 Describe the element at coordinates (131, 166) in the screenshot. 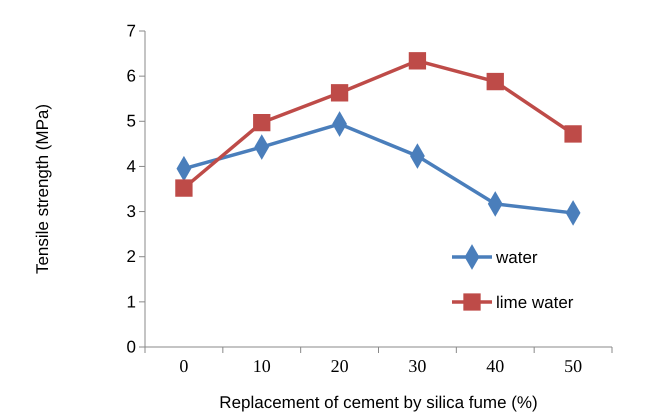

I see `y-tick-label: 4` at that location.